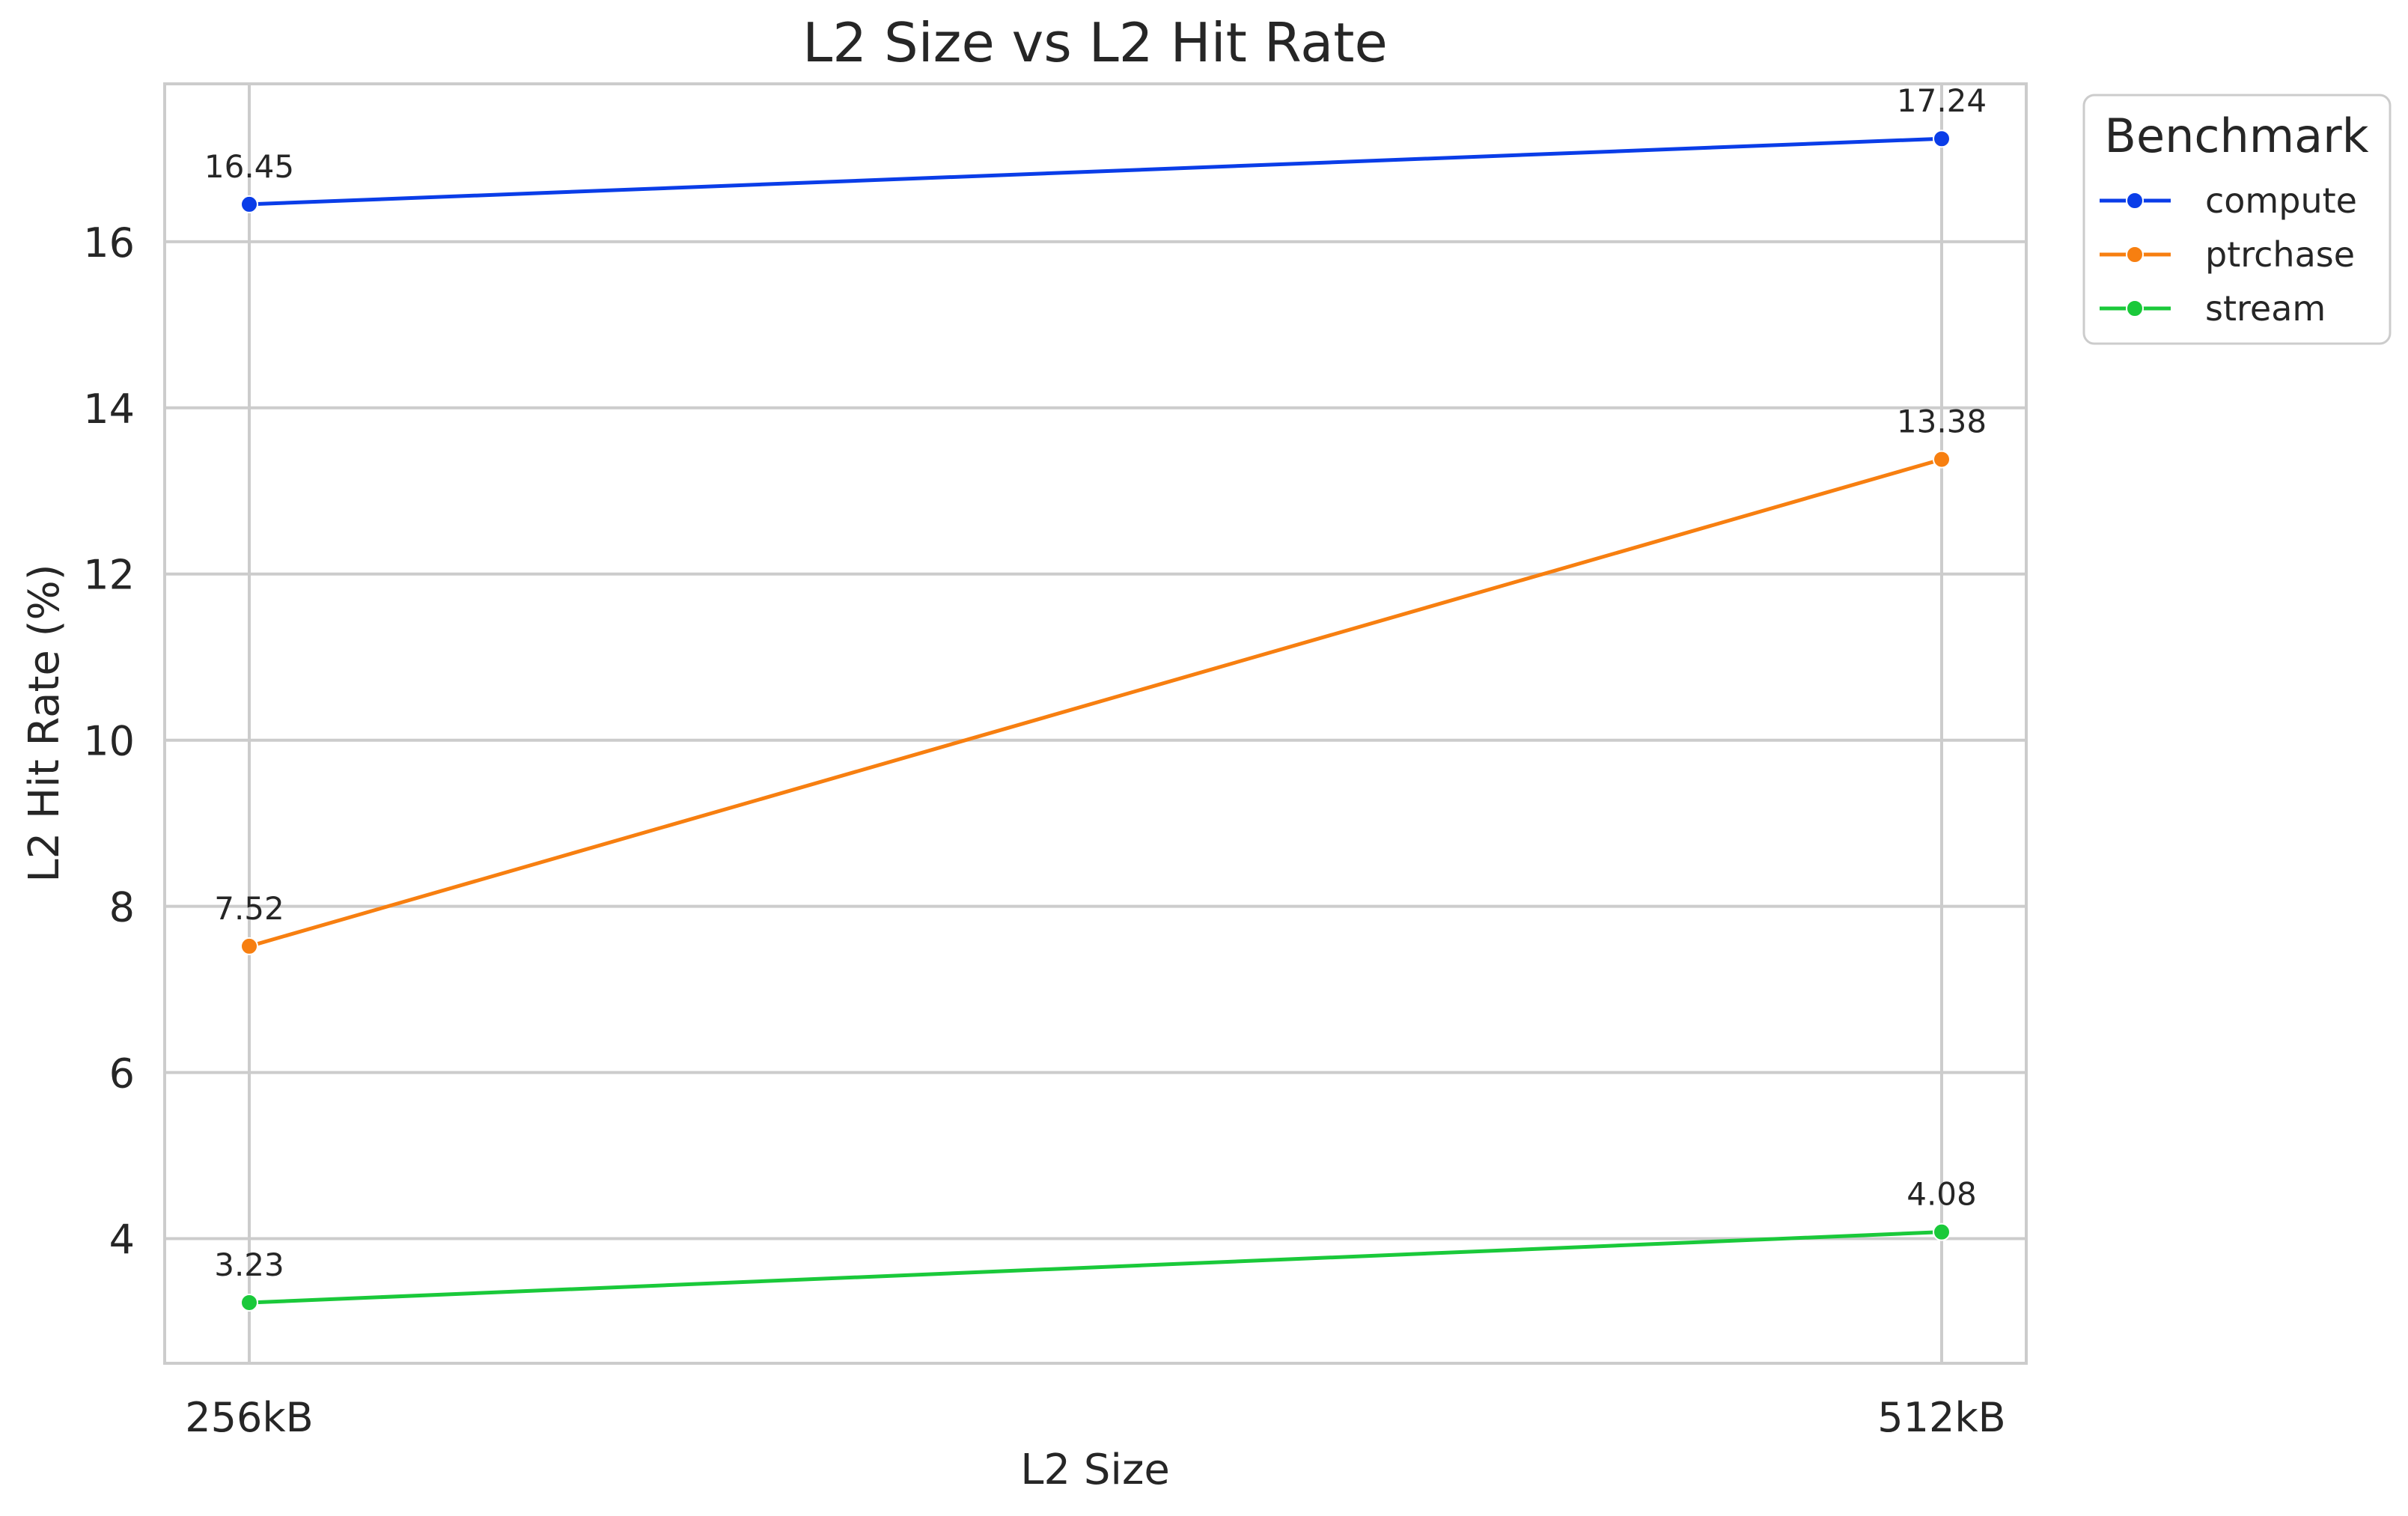  I want to click on data-label-stream: 4.08, so click(1942, 1194).